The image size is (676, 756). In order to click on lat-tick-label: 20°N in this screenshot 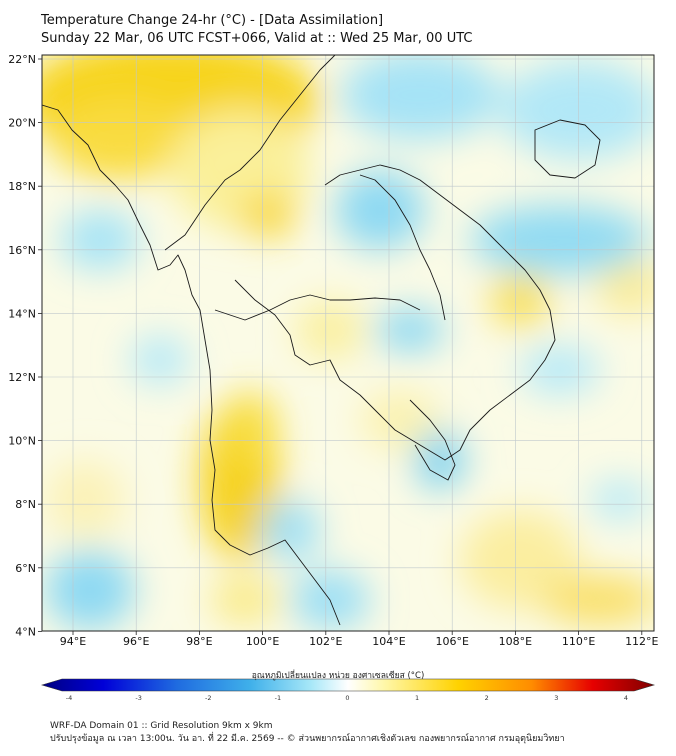, I will do `click(22, 123)`.